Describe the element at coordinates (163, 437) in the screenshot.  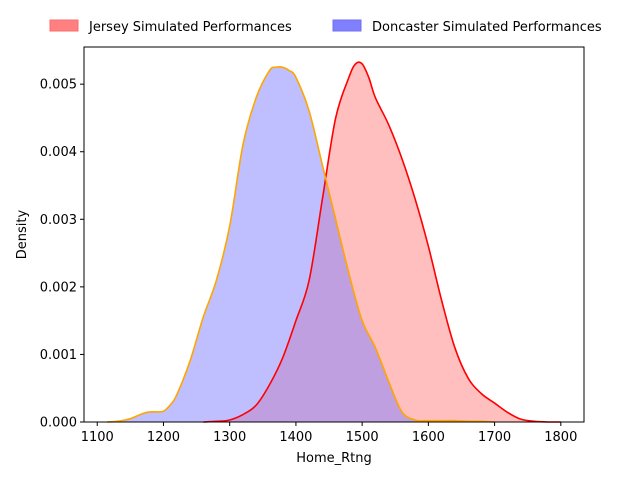
I see `x-tick-label: 1200` at that location.